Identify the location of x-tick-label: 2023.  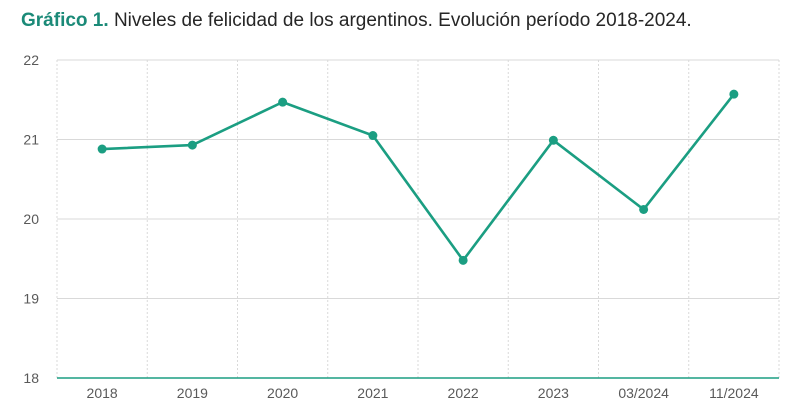
(553, 393).